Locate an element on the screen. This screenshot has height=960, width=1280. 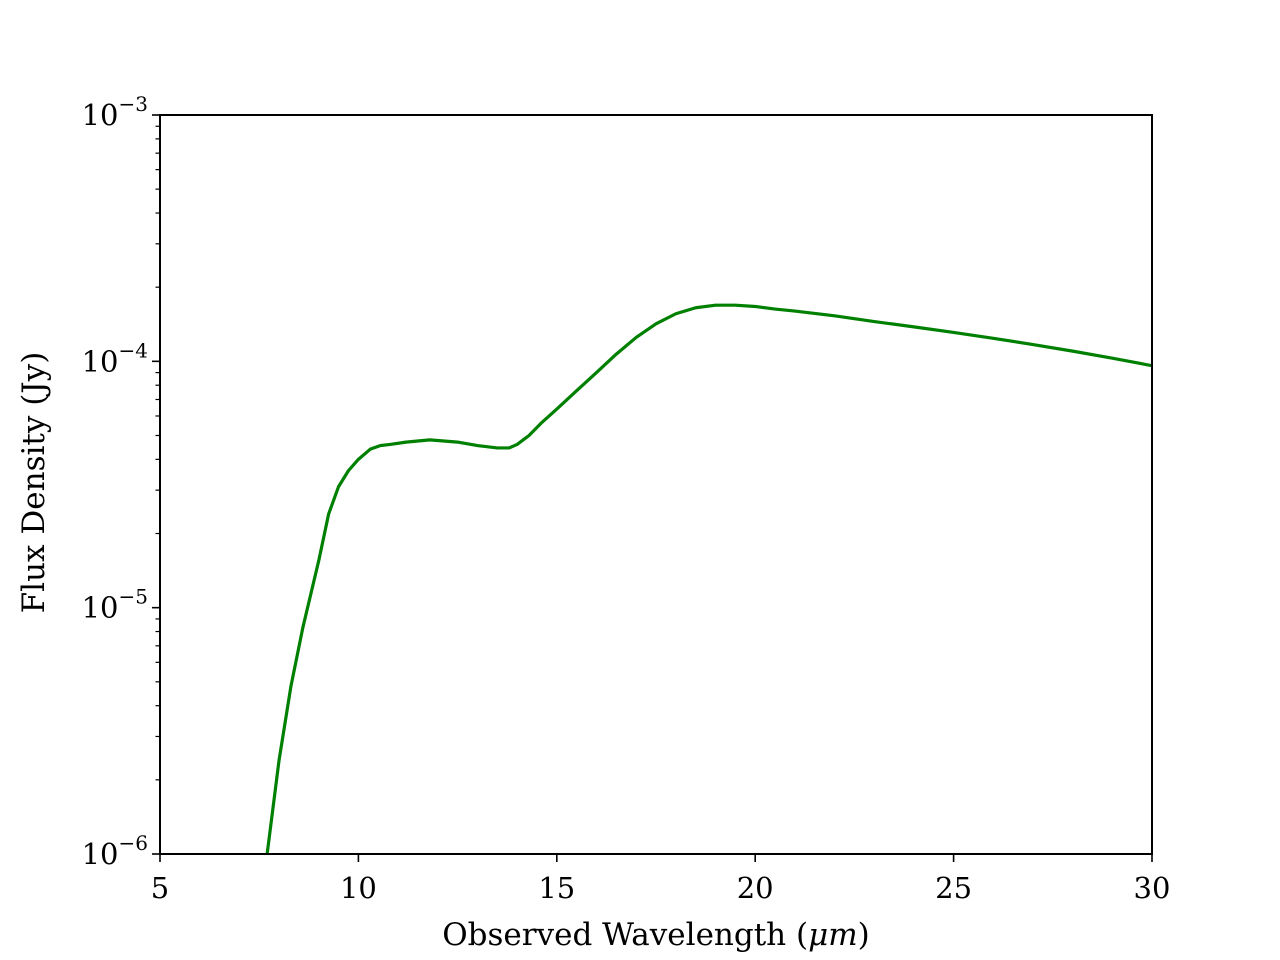
x-tick-label: 15 is located at coordinates (556, 888).